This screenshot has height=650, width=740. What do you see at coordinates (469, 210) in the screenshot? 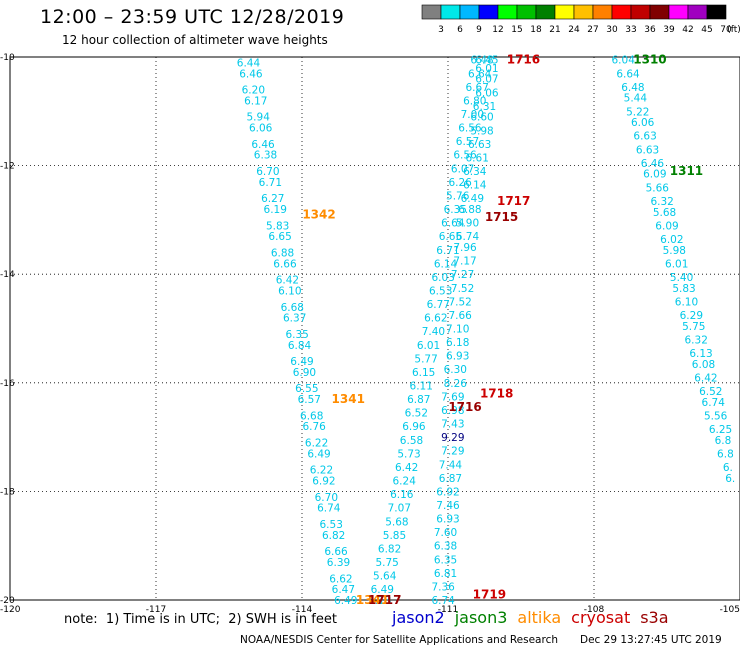
I see `wave-height-value: 6.88` at bounding box center [469, 210].